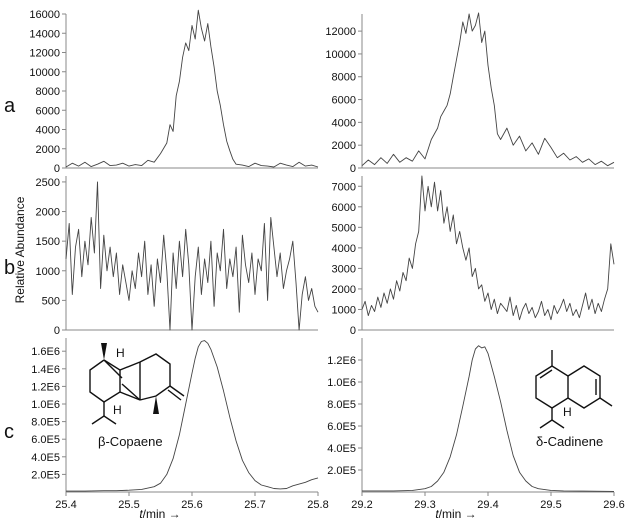 The height and width of the screenshot is (520, 626). I want to click on y-tick-label: 3000, so click(344, 269).